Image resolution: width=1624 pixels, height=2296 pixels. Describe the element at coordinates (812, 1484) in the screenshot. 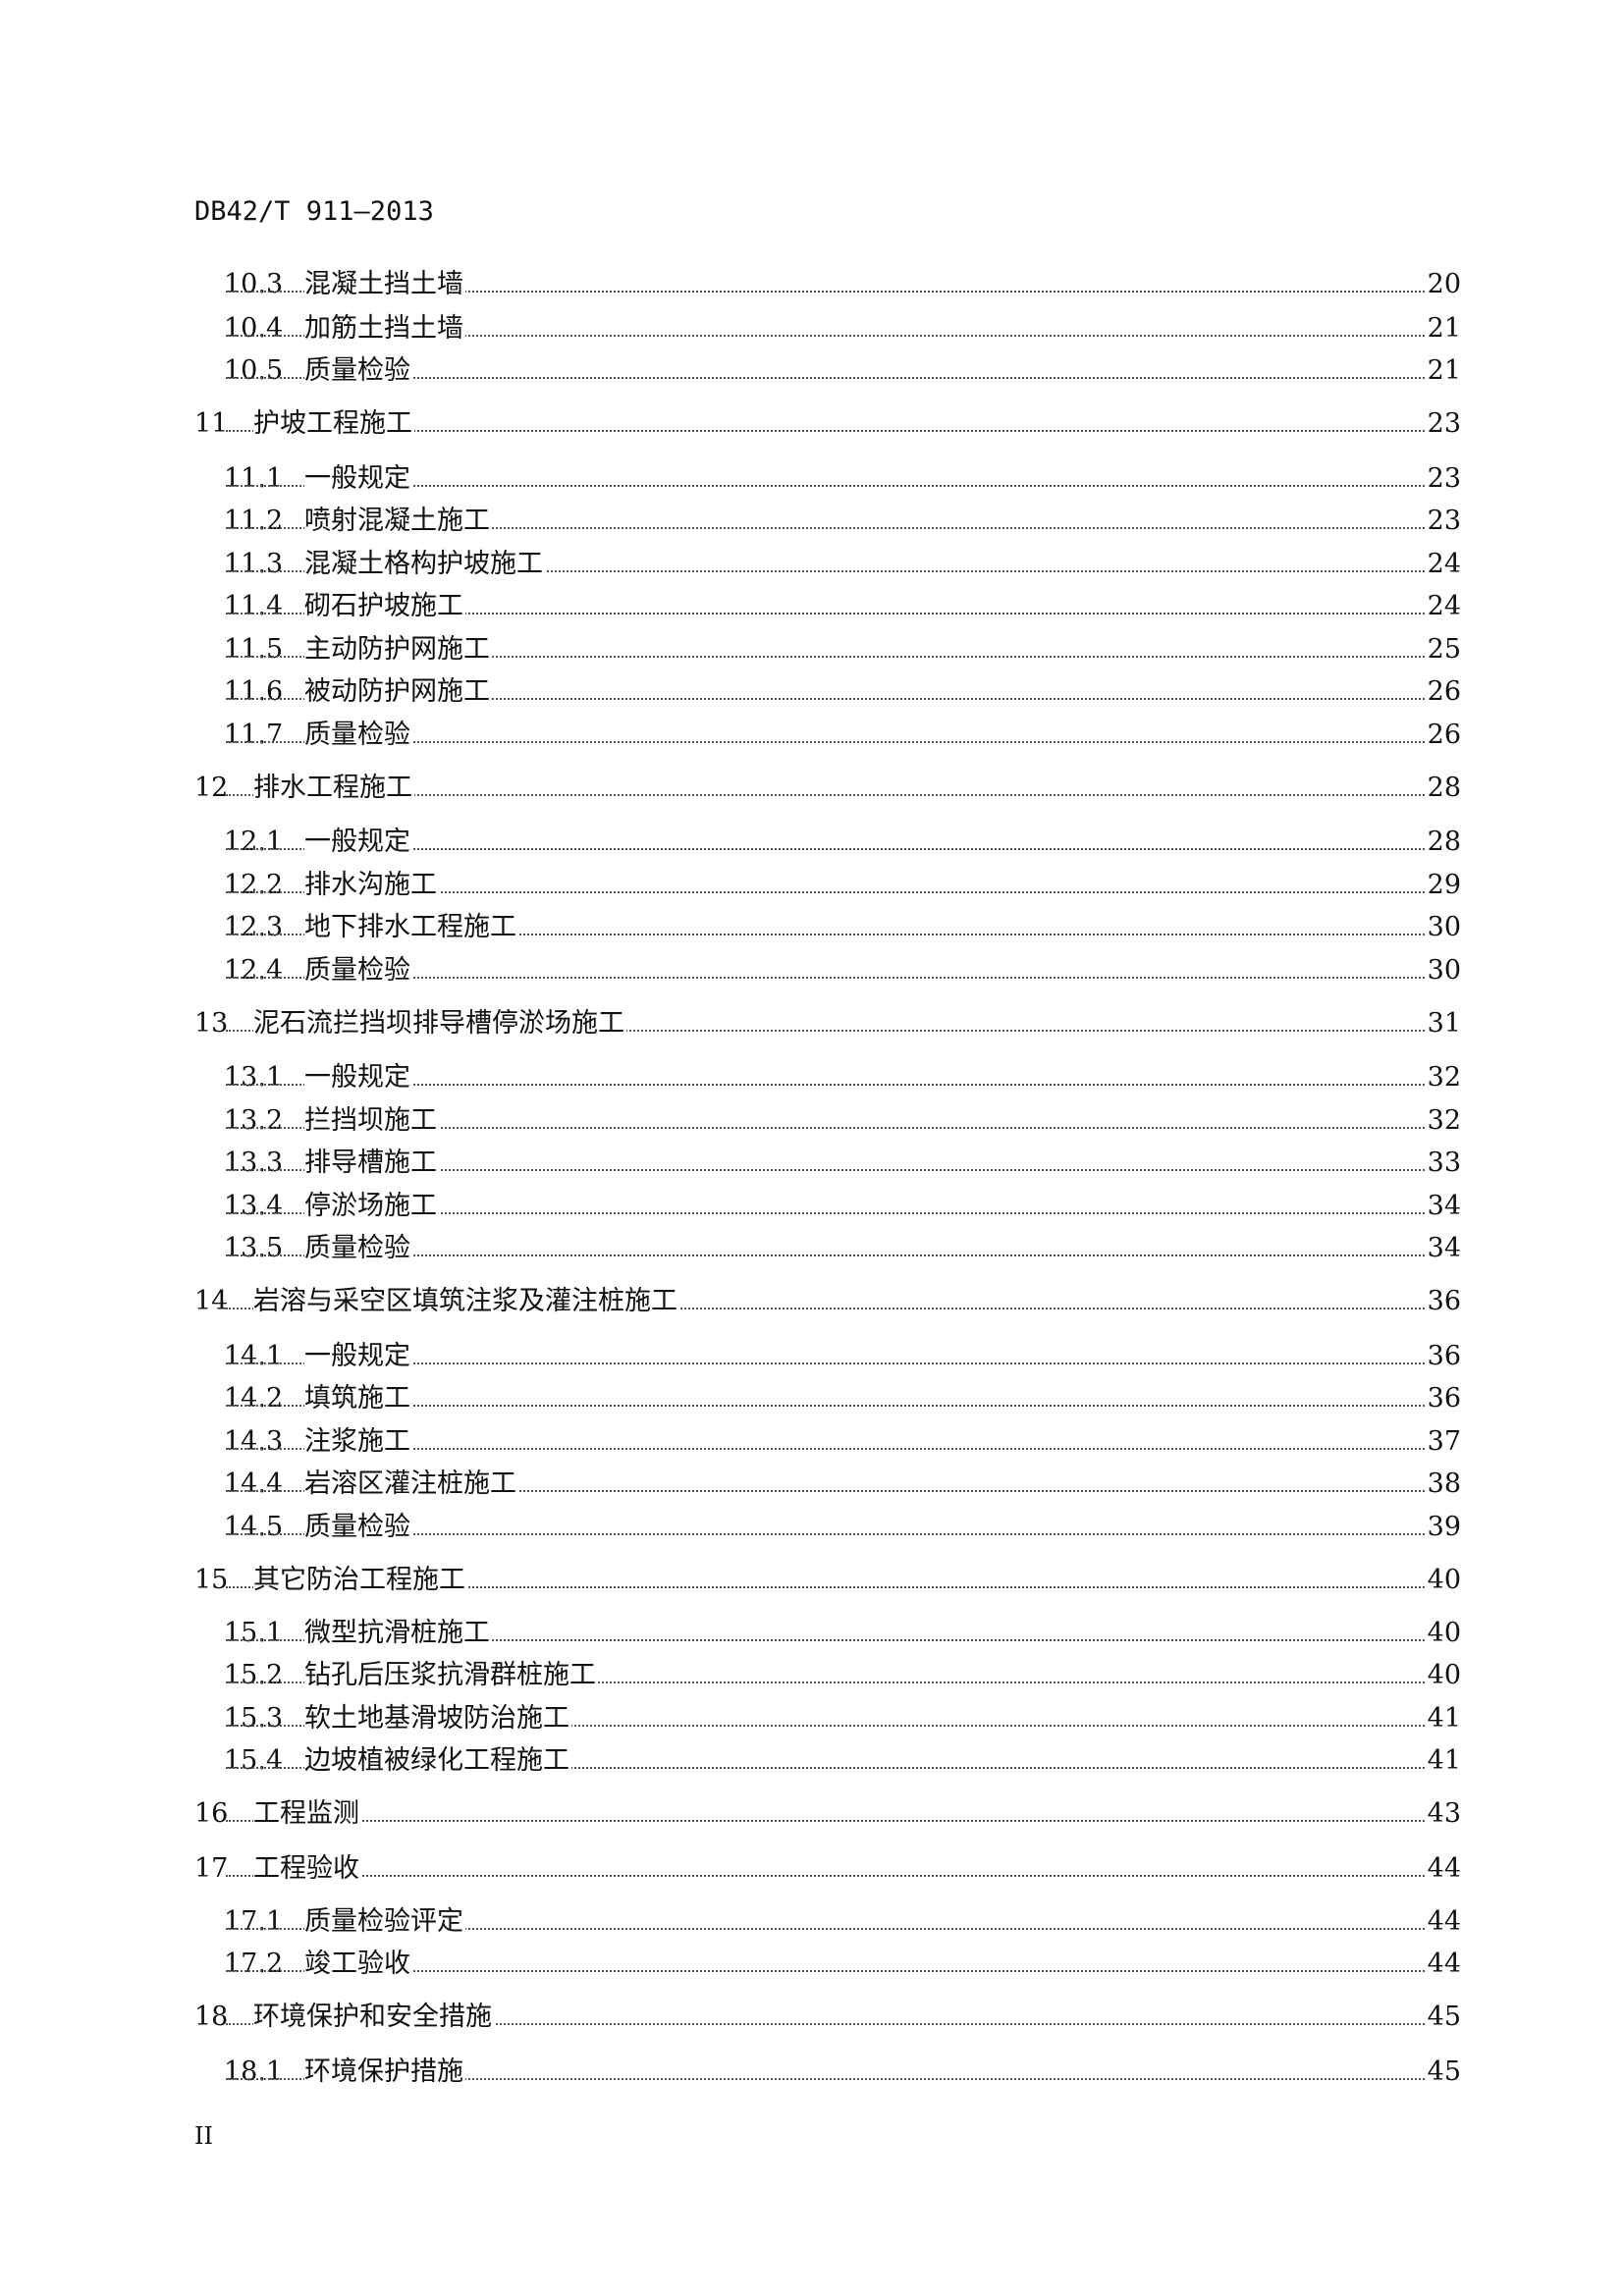

I see `toc-entry: 14.4 岩溶区灌注桩施工 38` at that location.